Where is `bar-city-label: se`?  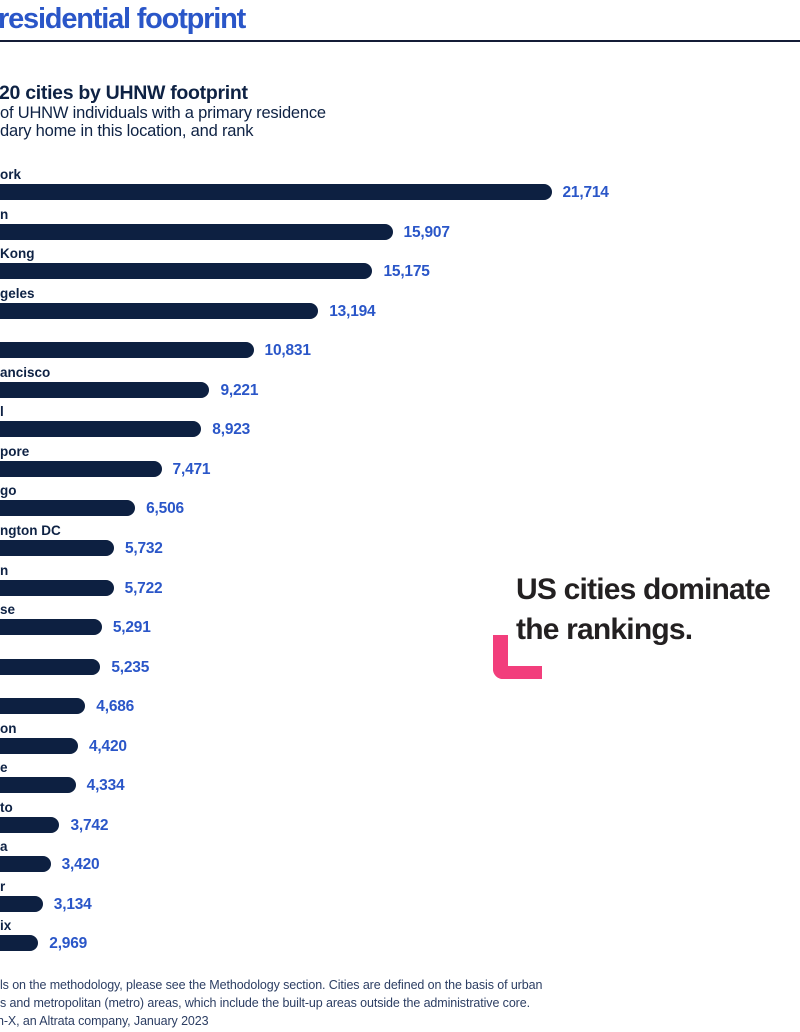 bar-city-label: se is located at coordinates (8, 610).